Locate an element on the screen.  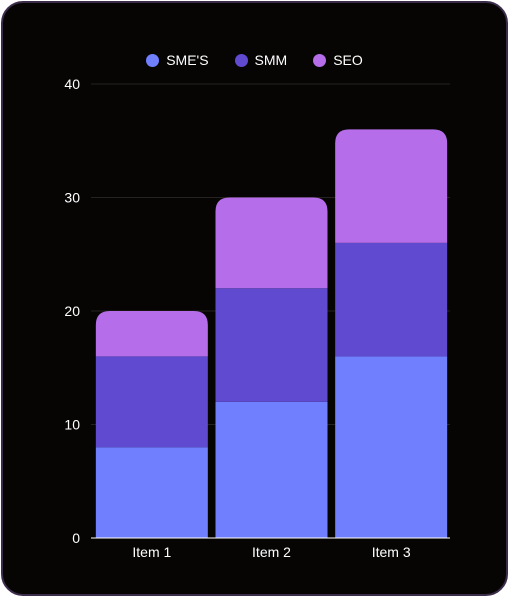
y-tick-label-2: 20 is located at coordinates (72, 311).